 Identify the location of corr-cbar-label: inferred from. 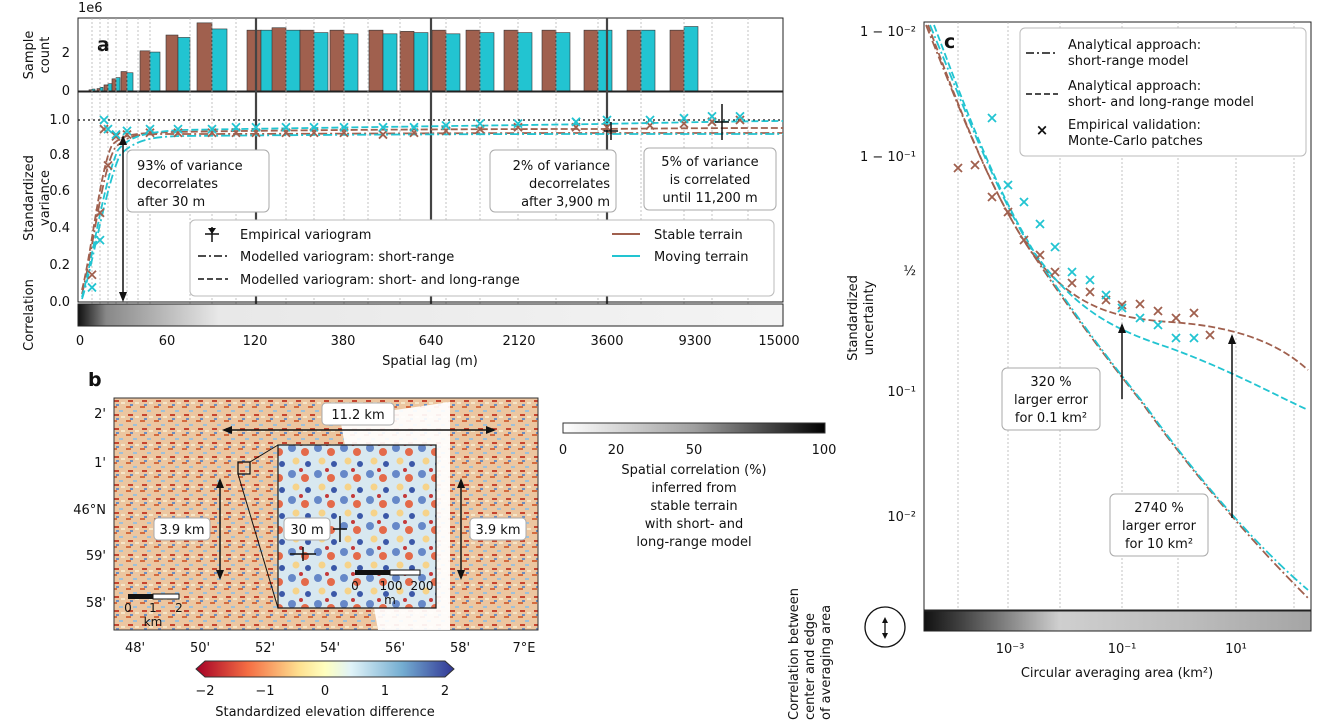
(693, 488).